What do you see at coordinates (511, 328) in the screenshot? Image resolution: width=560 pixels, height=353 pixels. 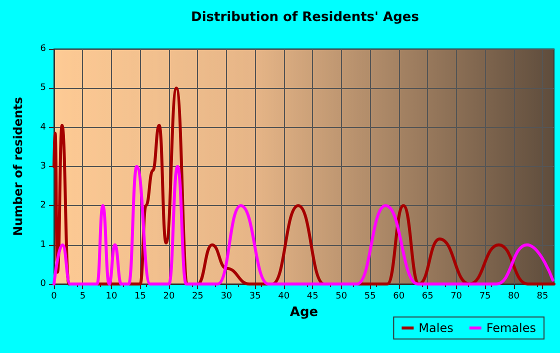 I see `legend-label: Females` at bounding box center [511, 328].